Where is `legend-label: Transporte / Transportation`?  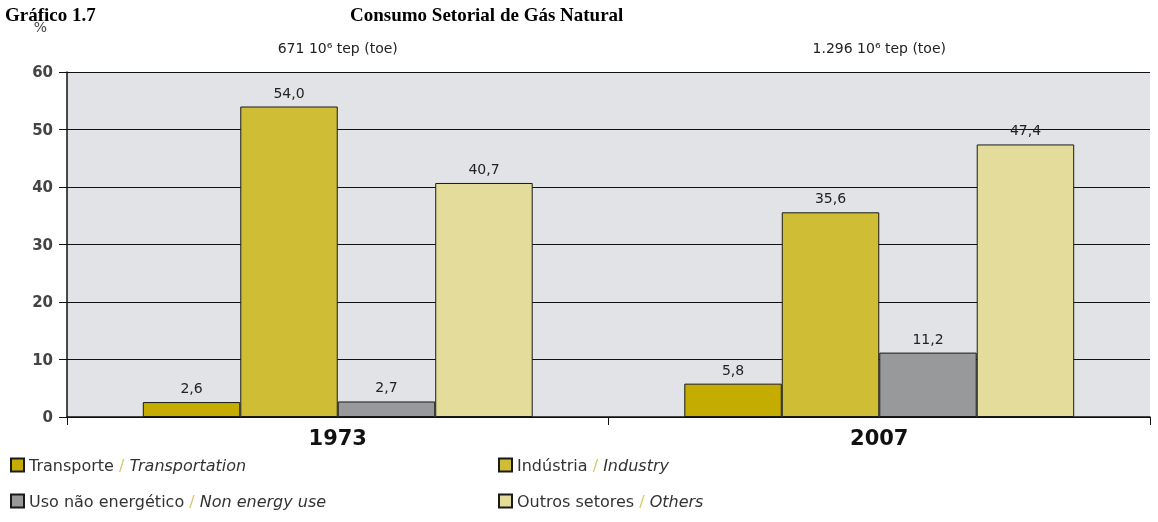 legend-label: Transporte / Transportation is located at coordinates (137, 465).